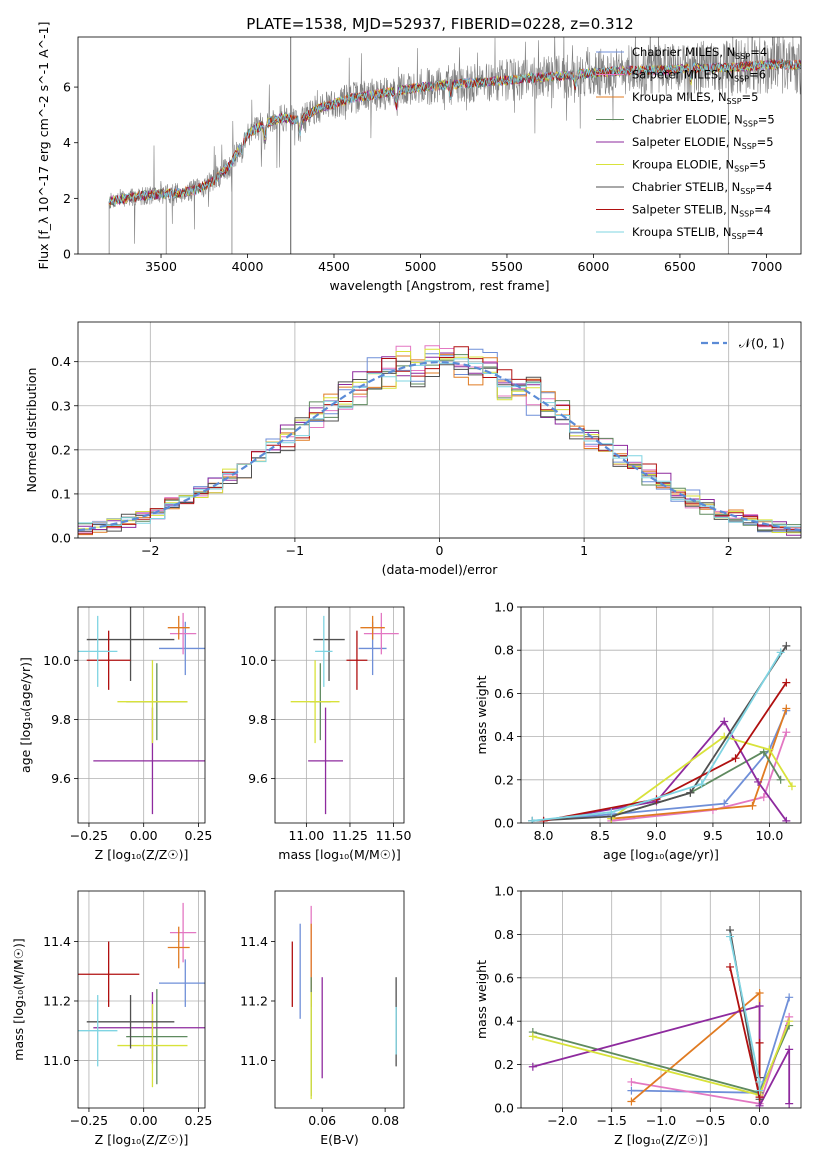 Image resolution: width=819 pixels, height=1170 pixels. What do you see at coordinates (657, 835) in the screenshot?
I see `x-tick-label: 9.0` at bounding box center [657, 835].